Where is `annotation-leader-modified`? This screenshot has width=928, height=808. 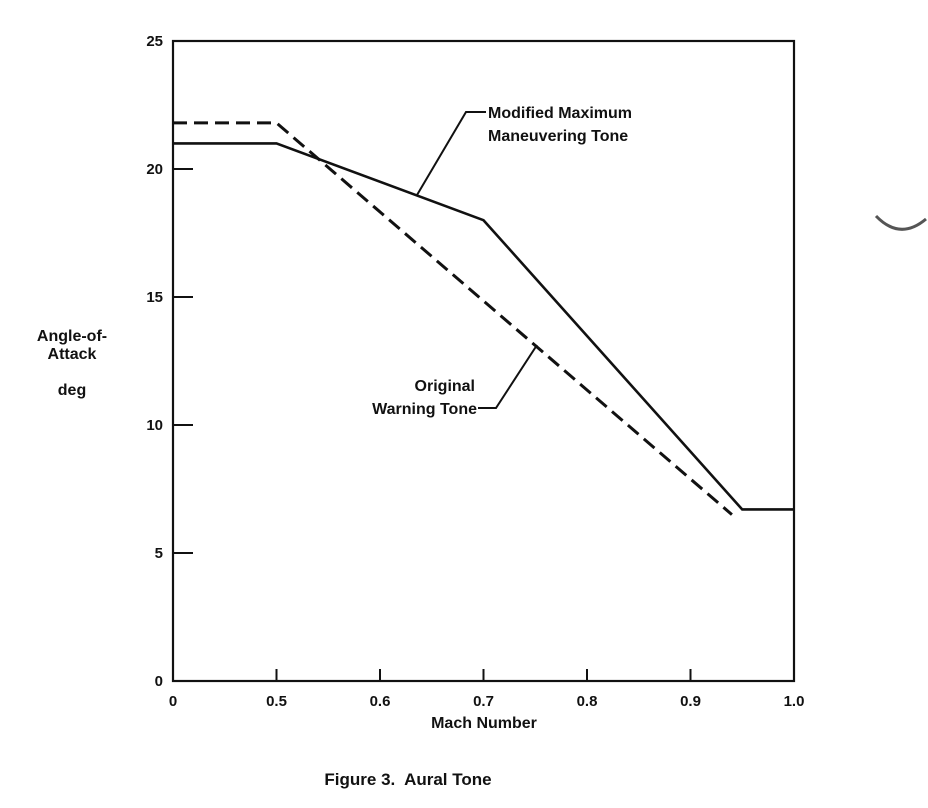 annotation-leader-modified is located at coordinates (451, 153).